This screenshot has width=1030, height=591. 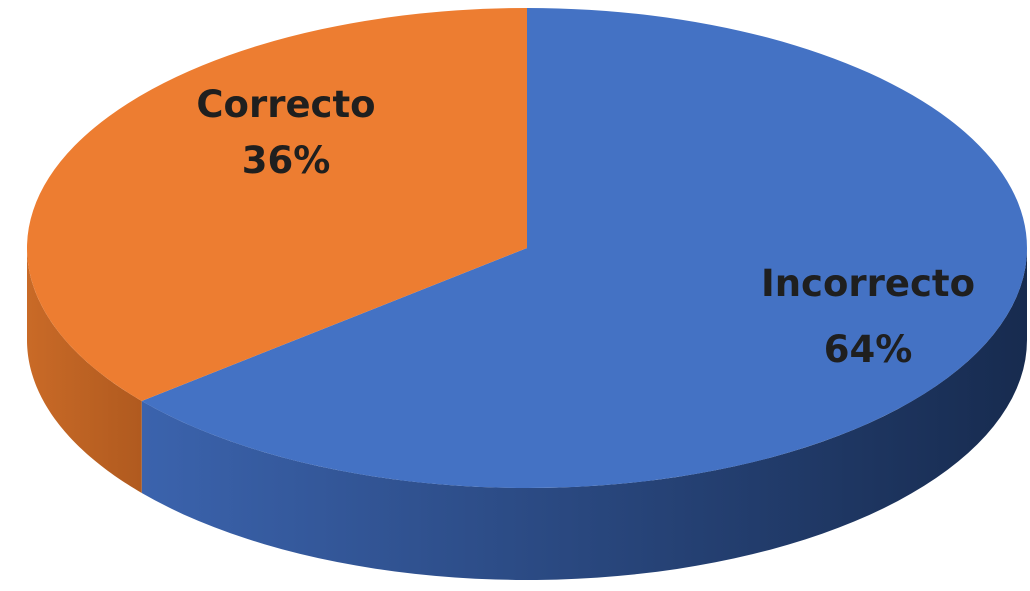 I want to click on data-label-incorrecto-name: Incorrecto, so click(x=868, y=283).